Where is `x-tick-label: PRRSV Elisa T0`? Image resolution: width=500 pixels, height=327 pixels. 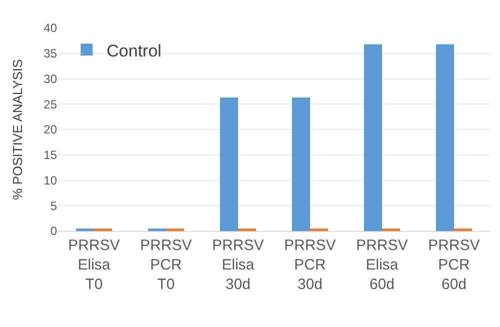 x-tick-label: PRRSV Elisa T0 is located at coordinates (94, 265).